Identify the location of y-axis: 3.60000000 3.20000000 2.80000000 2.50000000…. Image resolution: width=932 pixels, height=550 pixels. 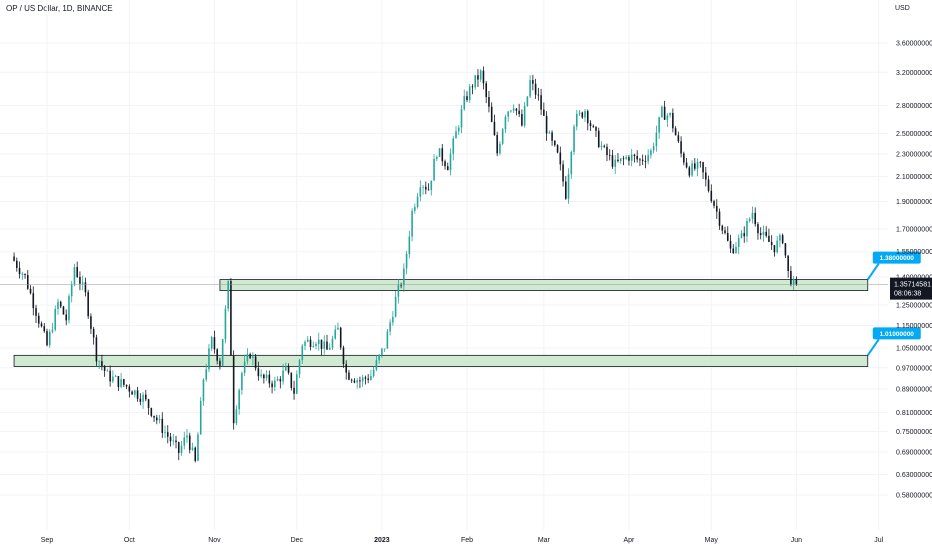
(914, 270).